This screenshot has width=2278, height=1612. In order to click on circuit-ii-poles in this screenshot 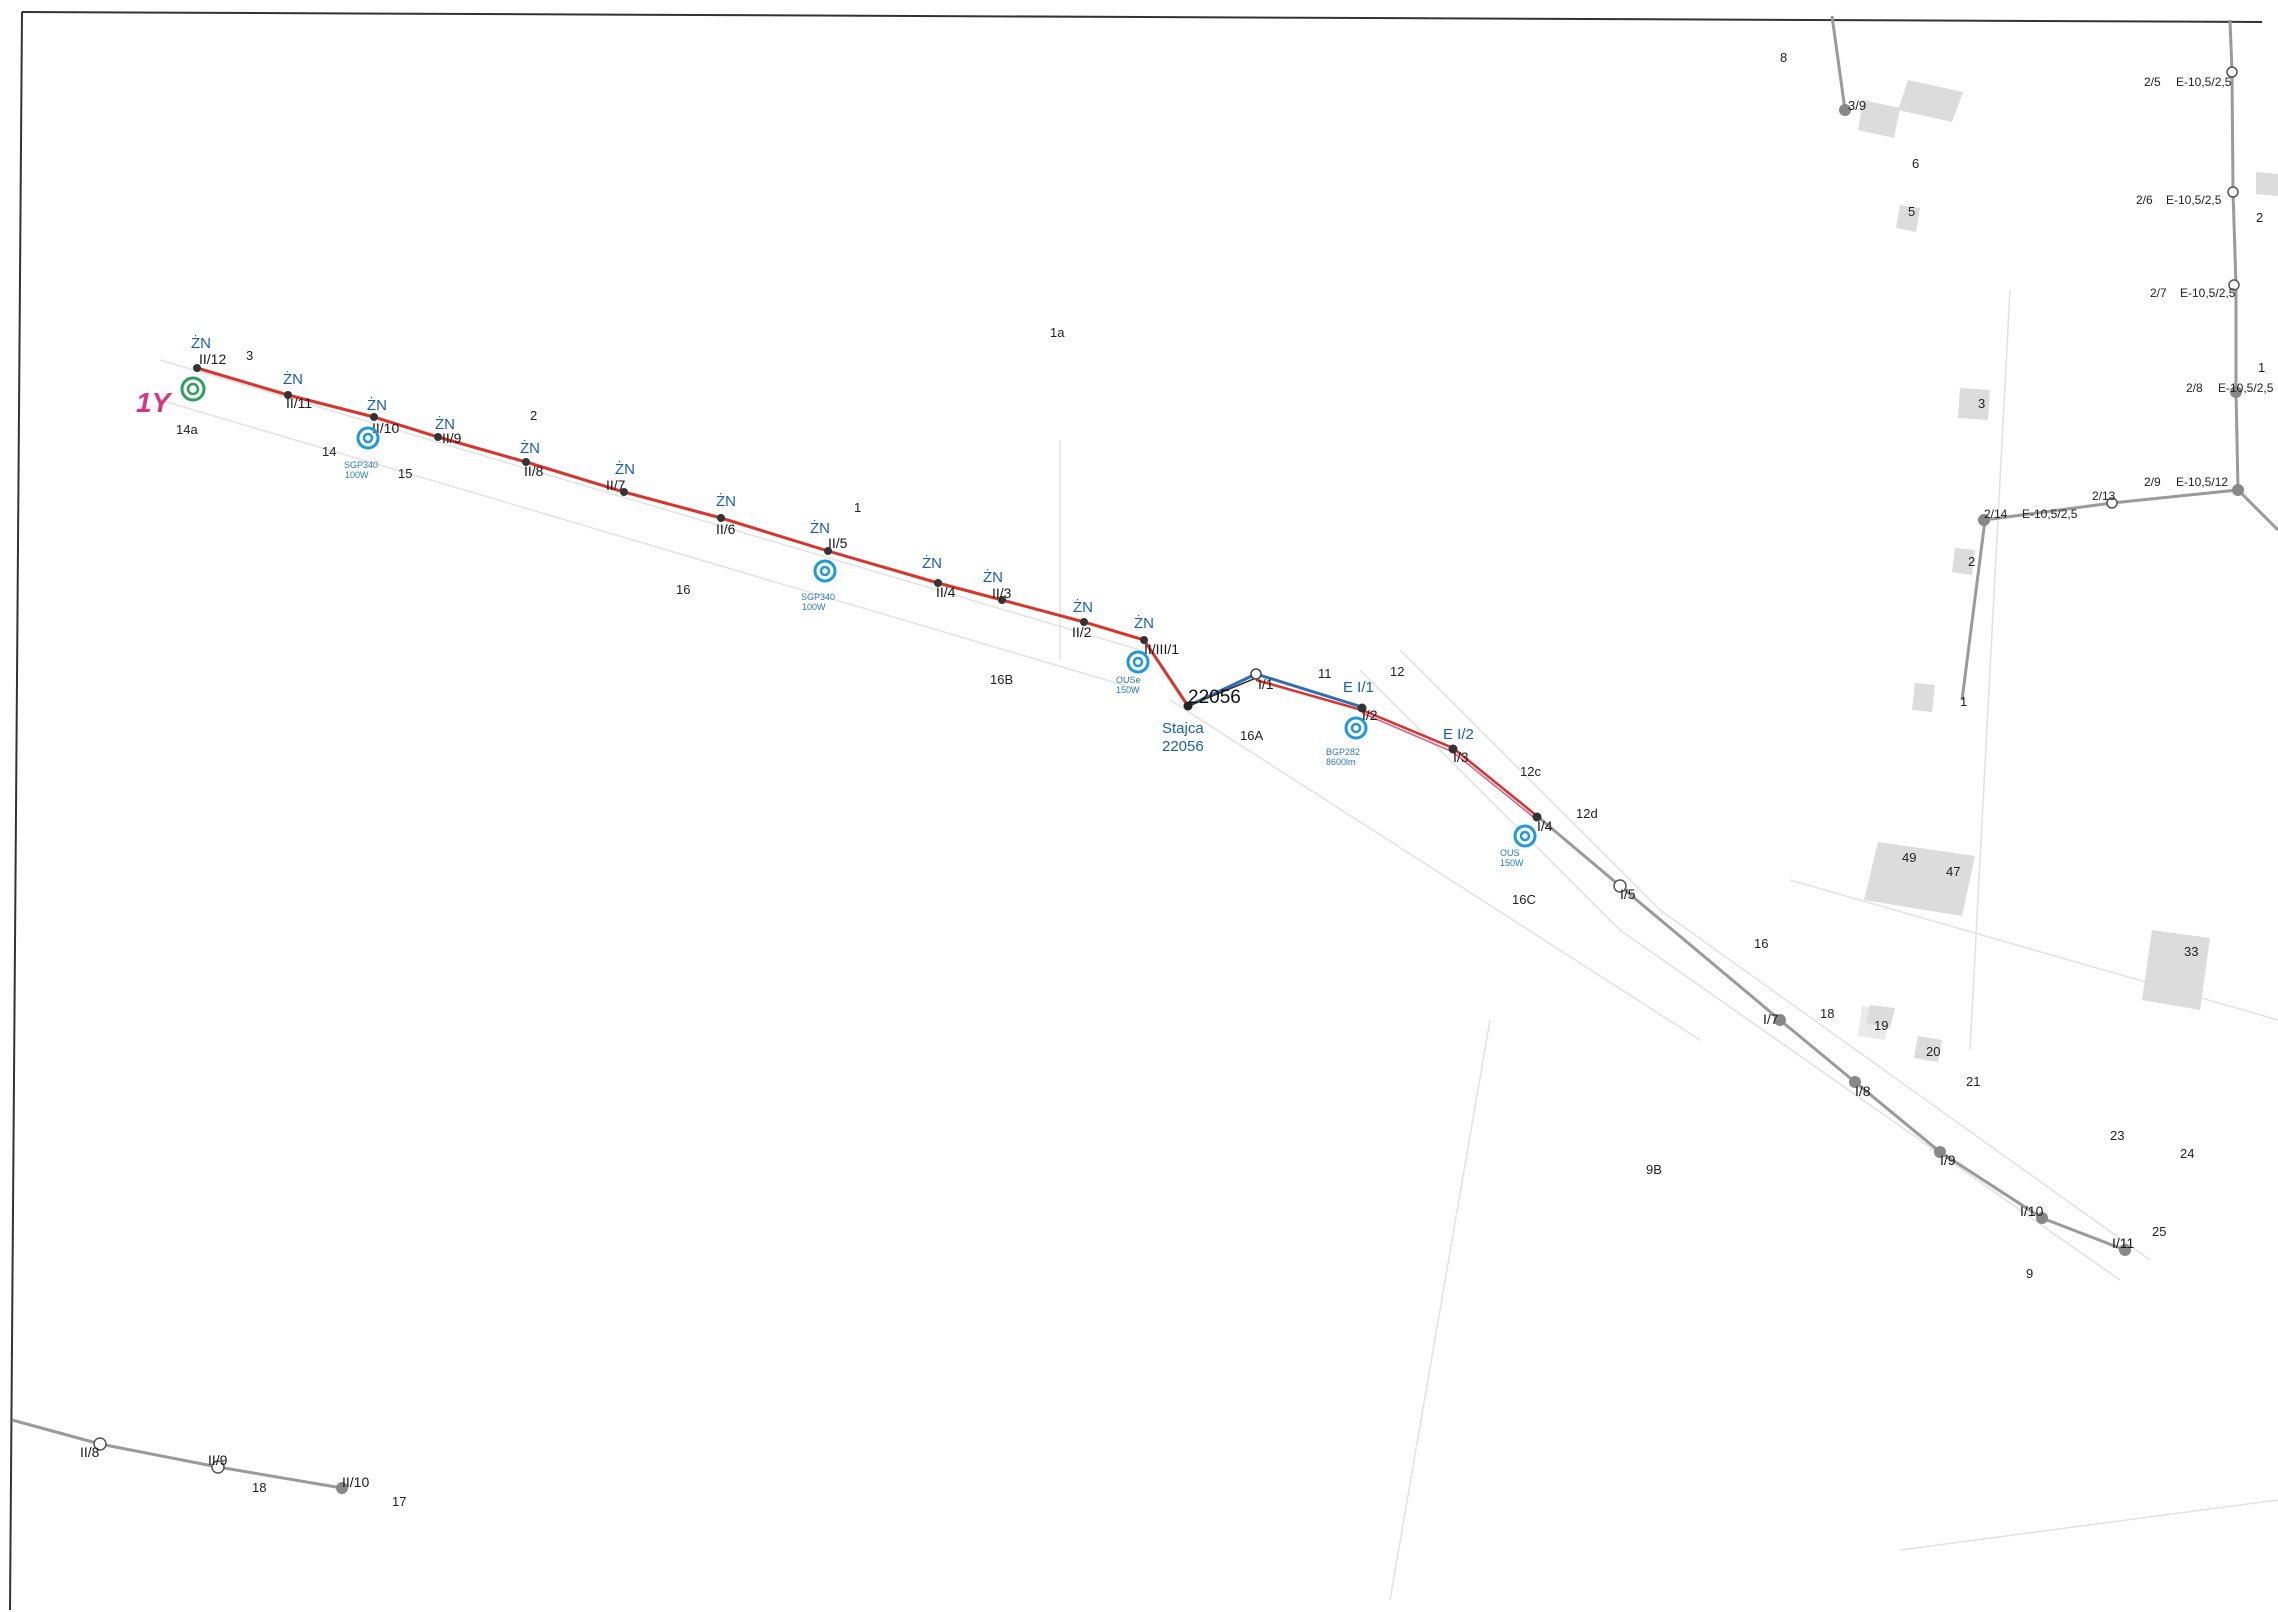, I will do `click(670, 504)`.